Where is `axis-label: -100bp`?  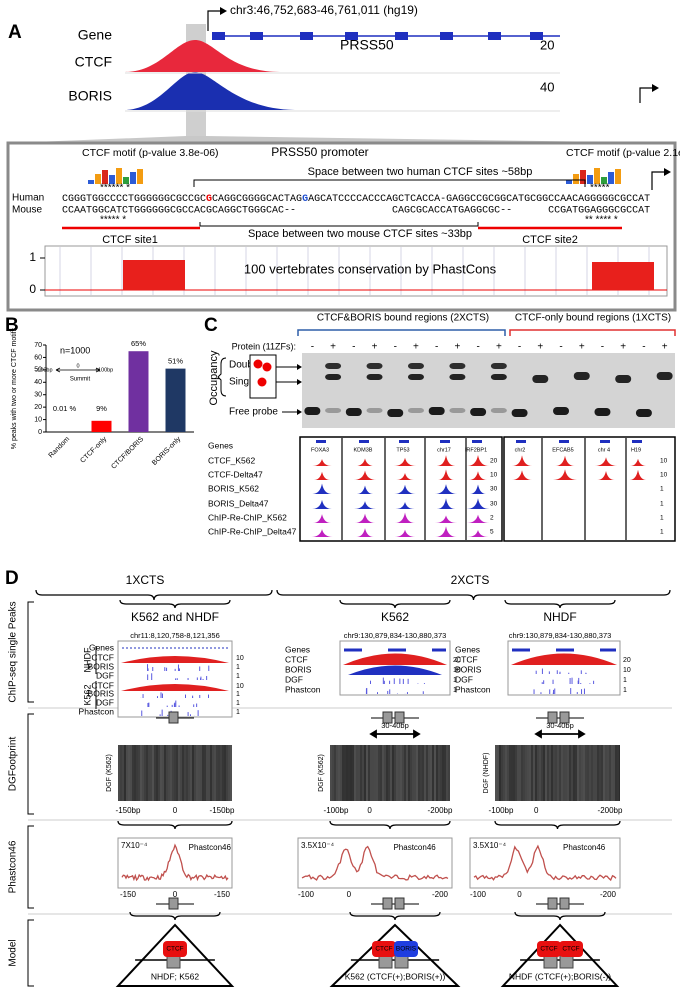
axis-label: -100bp is located at coordinates (336, 810).